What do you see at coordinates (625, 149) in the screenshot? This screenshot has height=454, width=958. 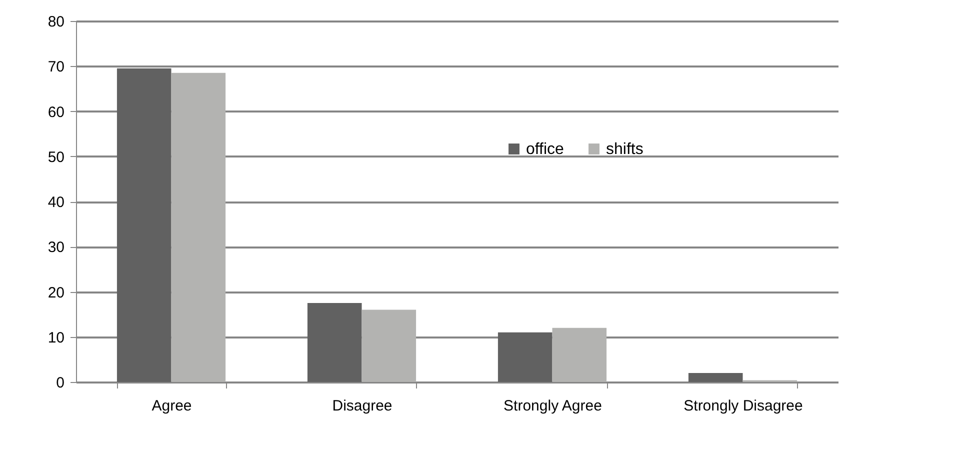 I see `legend-label: shifts` at bounding box center [625, 149].